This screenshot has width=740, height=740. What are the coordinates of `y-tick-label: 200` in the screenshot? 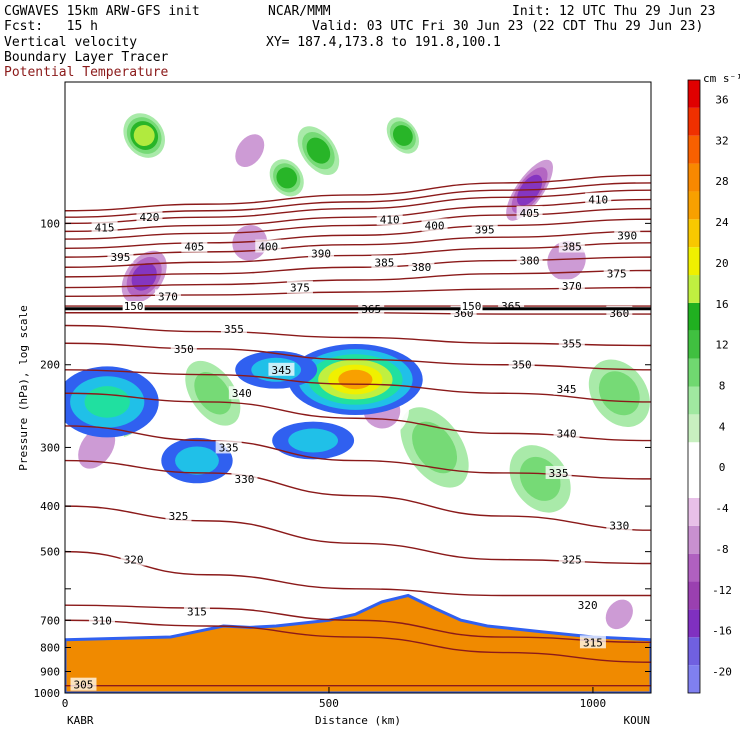 It's located at (50, 365).